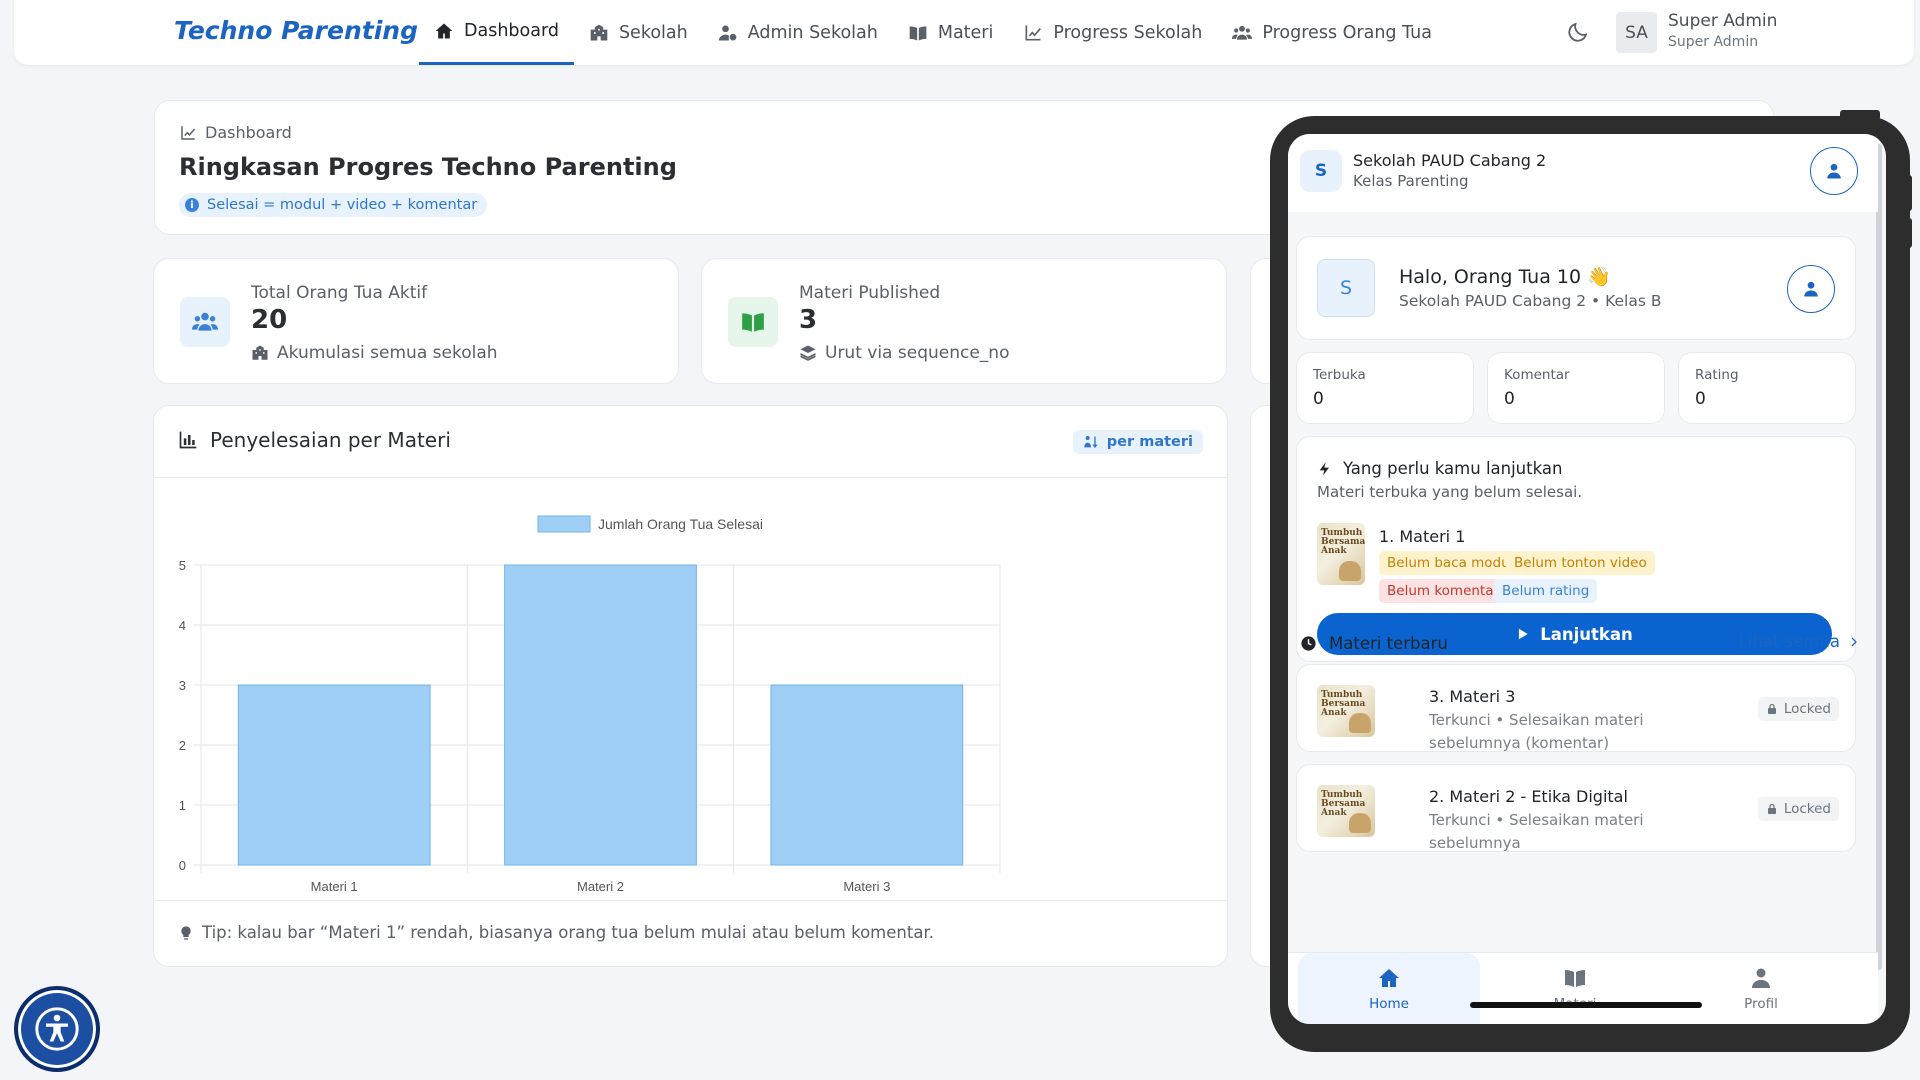 The height and width of the screenshot is (1080, 1920). What do you see at coordinates (1761, 1004) in the screenshot?
I see `bottom-nav-label: Profil` at bounding box center [1761, 1004].